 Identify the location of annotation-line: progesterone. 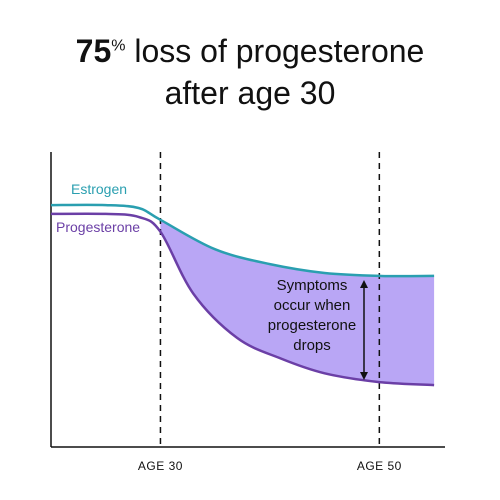
(312, 325).